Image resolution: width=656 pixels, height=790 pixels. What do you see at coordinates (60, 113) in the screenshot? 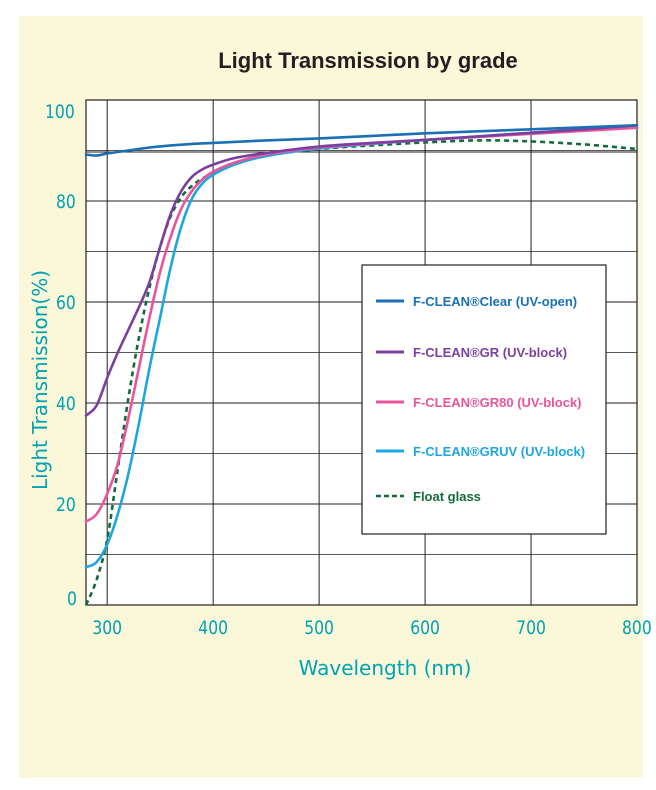
I see `y-tick-label: 100` at bounding box center [60, 113].